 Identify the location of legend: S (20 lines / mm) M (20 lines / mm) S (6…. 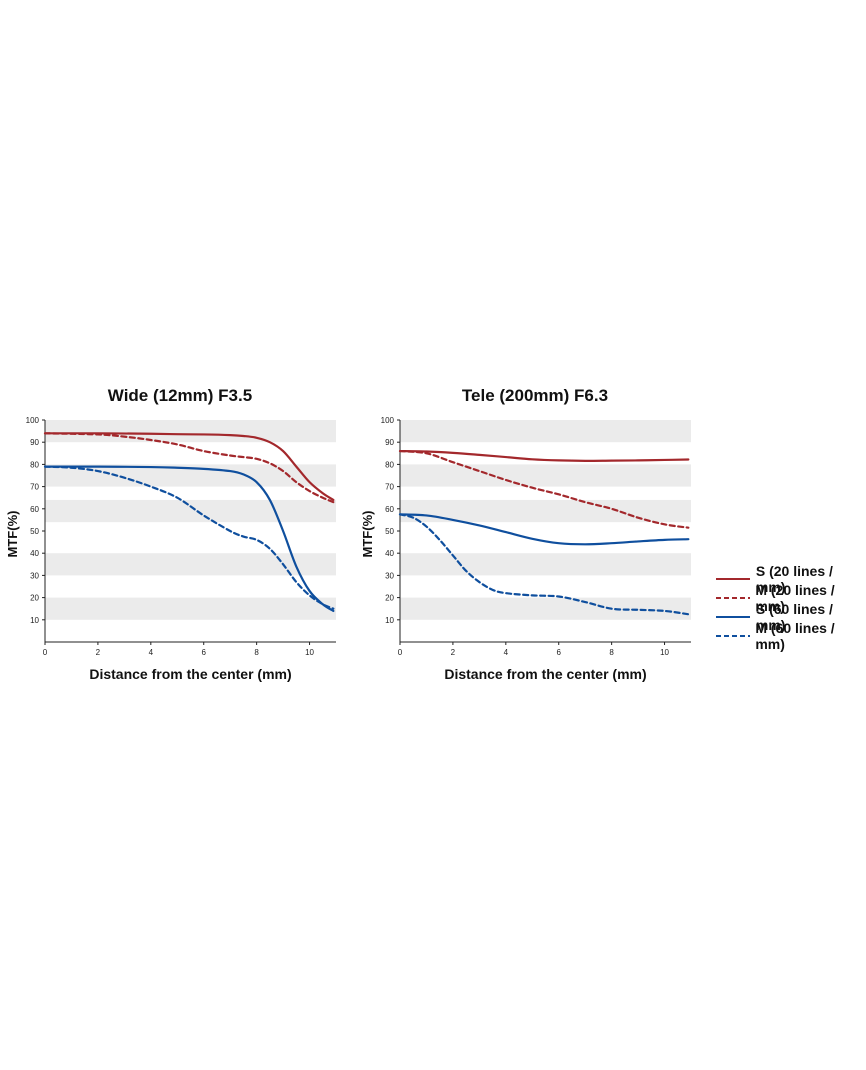
(791, 607).